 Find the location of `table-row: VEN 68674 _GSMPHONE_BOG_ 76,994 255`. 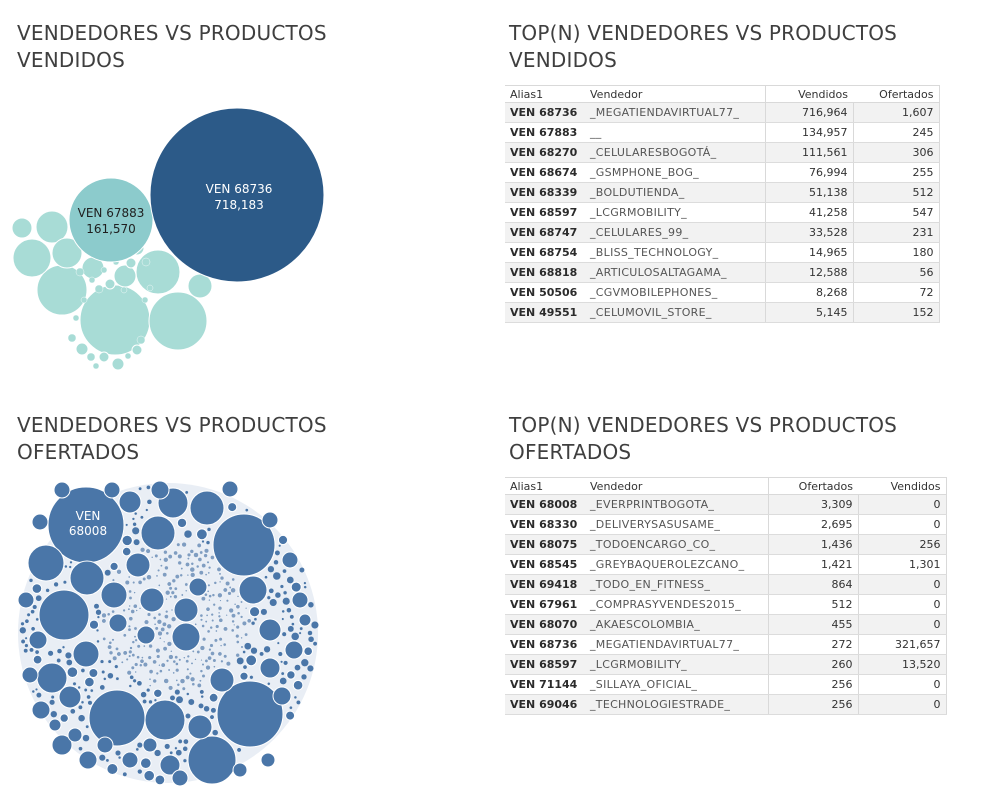

table-row: VEN 68674 _GSMPHONE_BOG_ 76,994 255 is located at coordinates (722, 172).